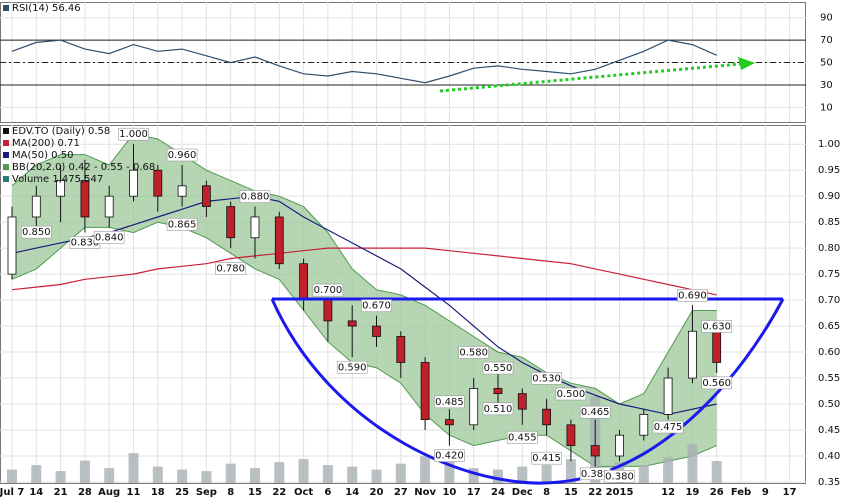 This screenshot has height=499, width=844. I want to click on legend-label: MA(200) 0.71, so click(46, 143).